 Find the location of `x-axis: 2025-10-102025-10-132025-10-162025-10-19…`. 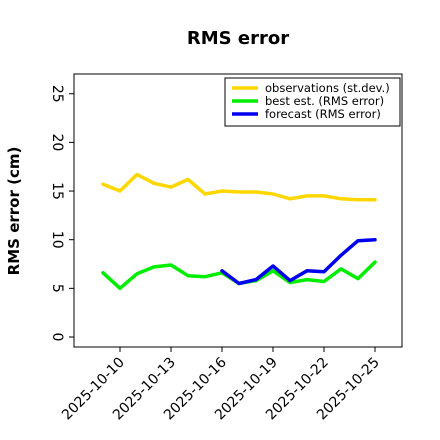

x-axis: 2025-10-102025-10-132025-10-162025-10-19… is located at coordinates (221, 385).